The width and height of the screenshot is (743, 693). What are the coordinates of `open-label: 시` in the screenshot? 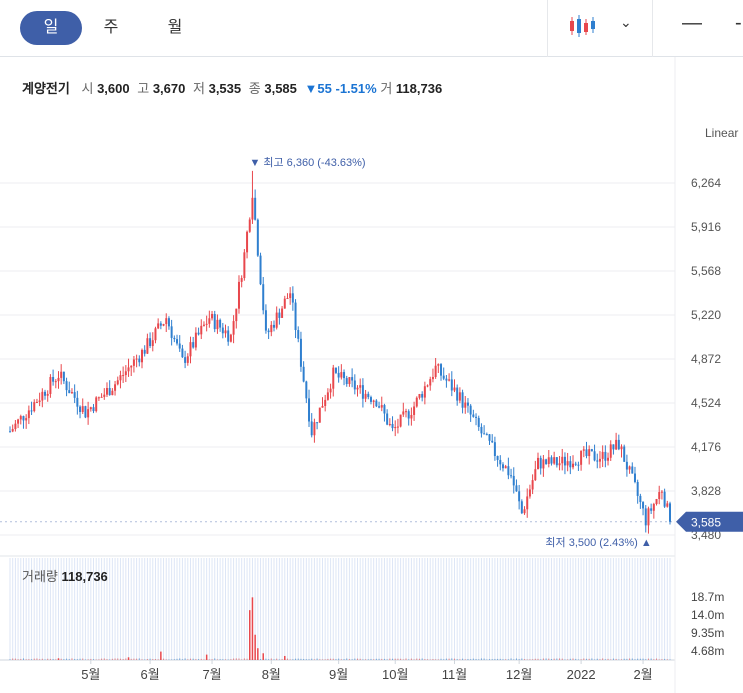 It's located at (87, 88).